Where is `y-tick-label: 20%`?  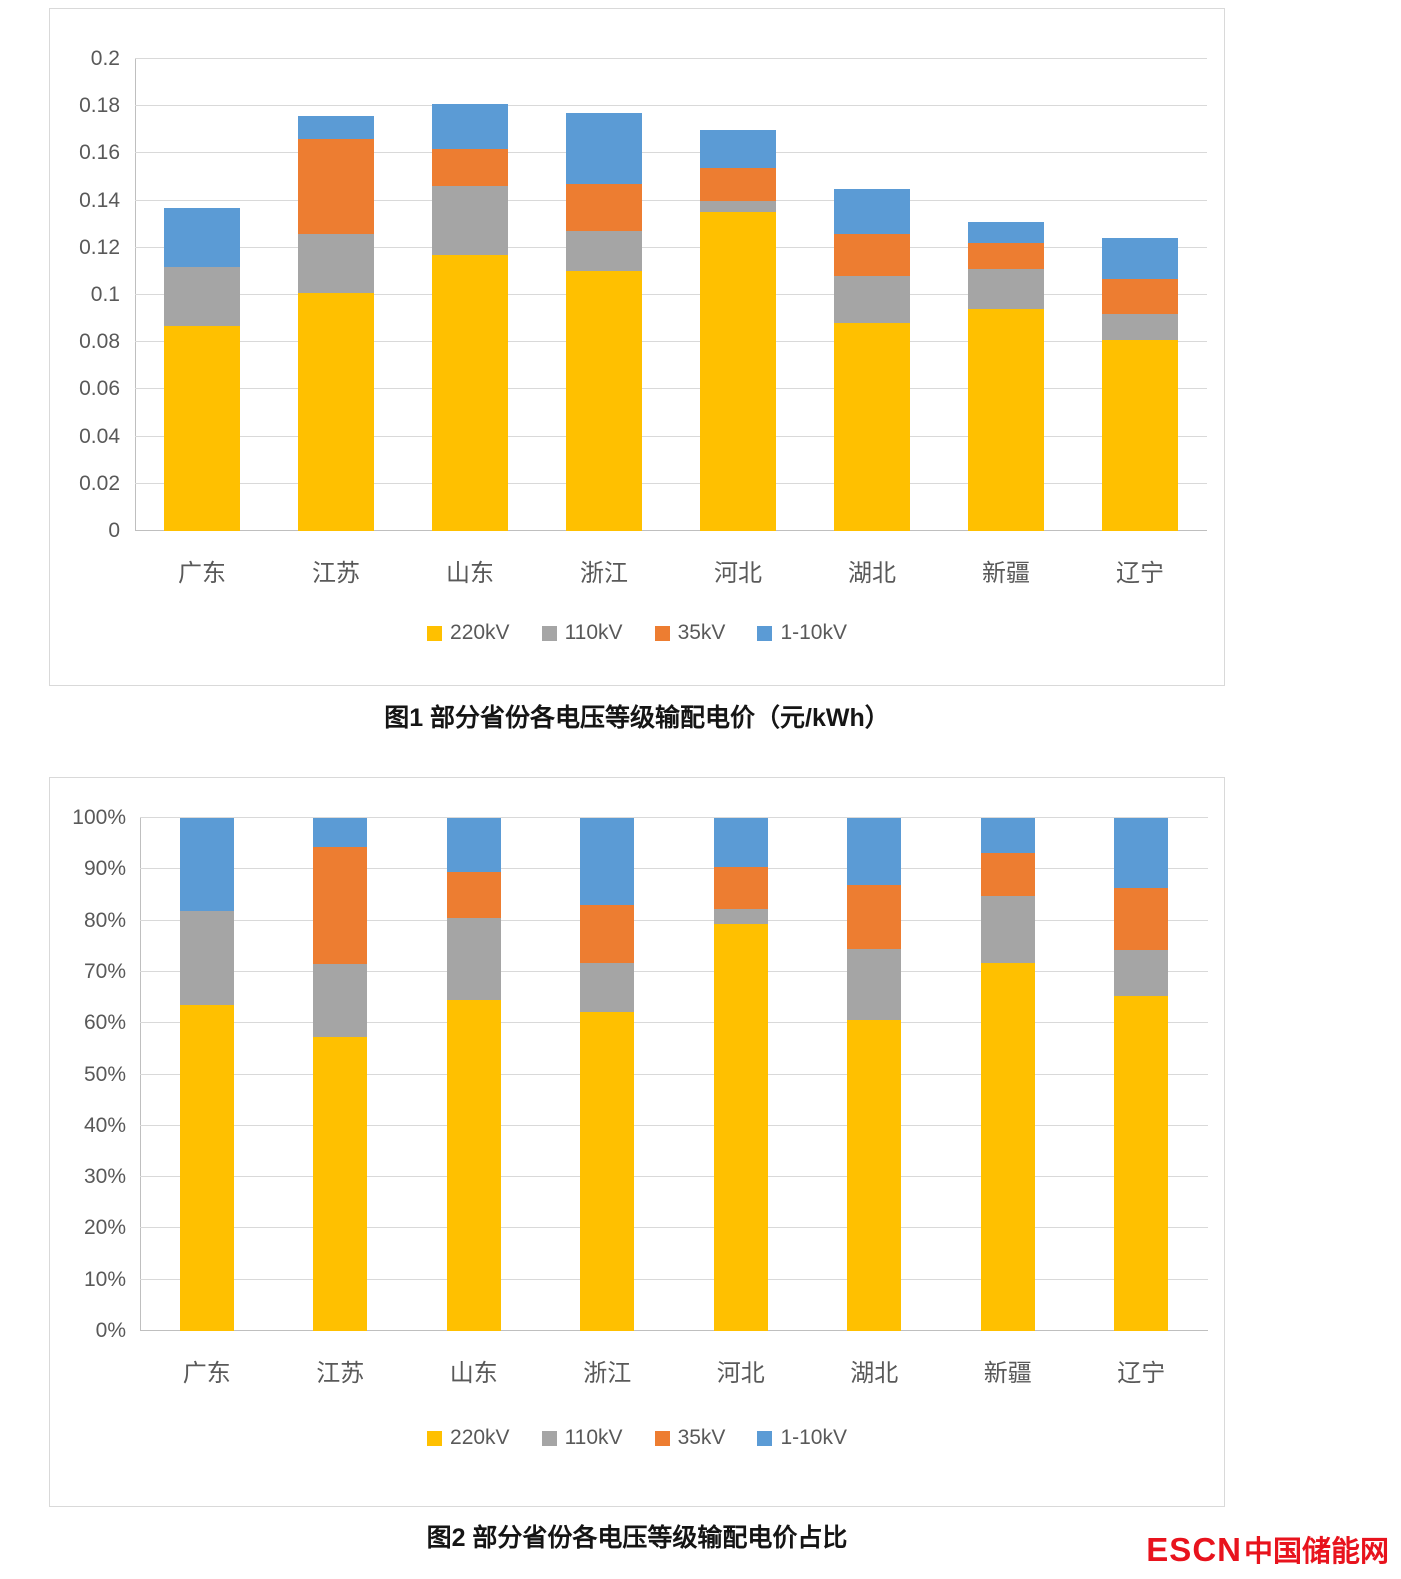 y-tick-label: 20% is located at coordinates (104, 1228).